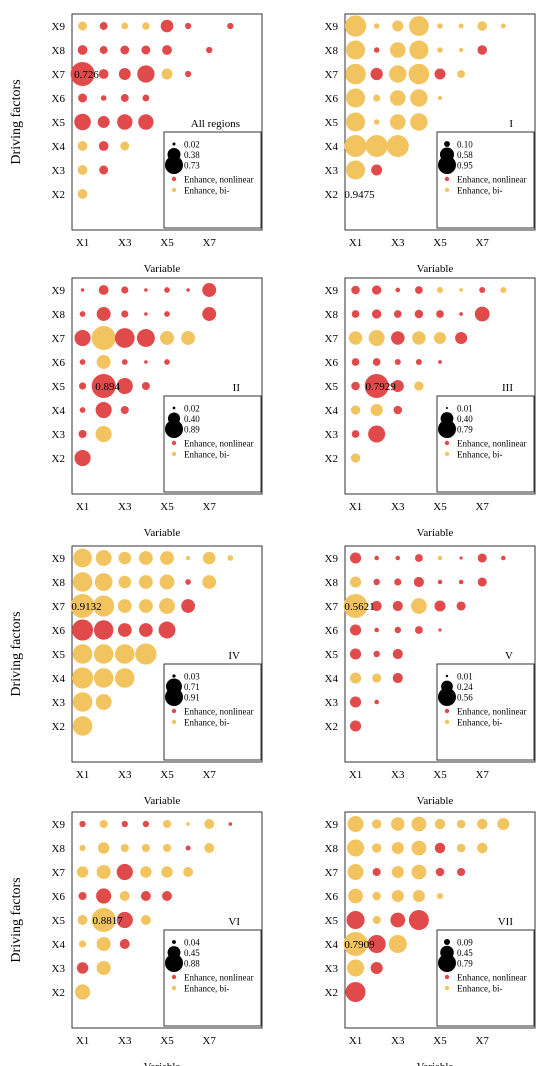 The height and width of the screenshot is (1066, 550). I want to click on bubble-x1-x2, so click(82, 992).